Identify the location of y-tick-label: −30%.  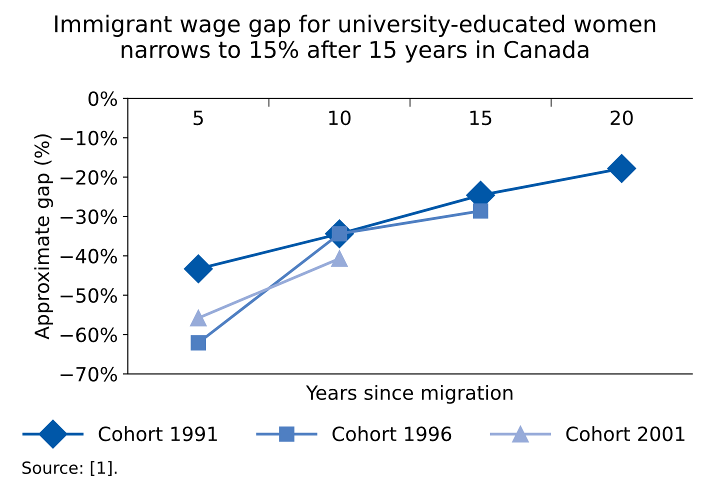
(89, 216).